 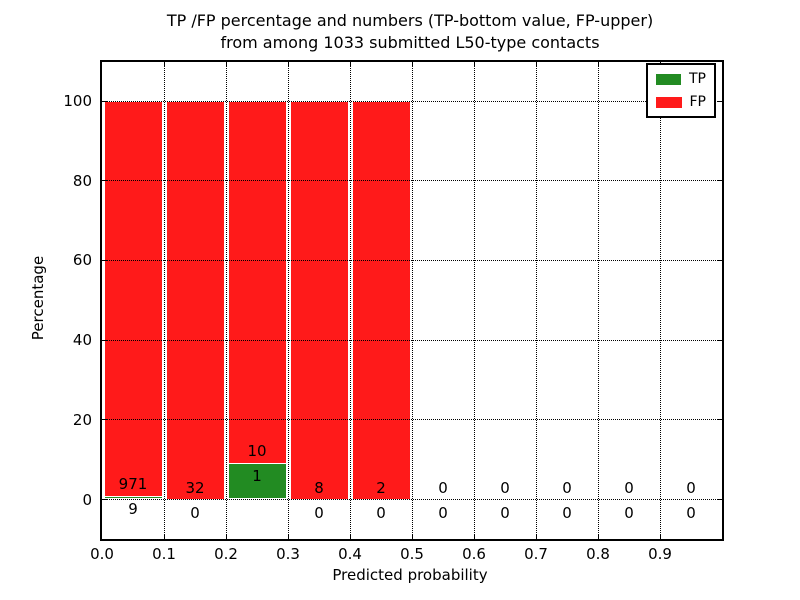 I want to click on tp-count-label: 1, so click(x=257, y=476).